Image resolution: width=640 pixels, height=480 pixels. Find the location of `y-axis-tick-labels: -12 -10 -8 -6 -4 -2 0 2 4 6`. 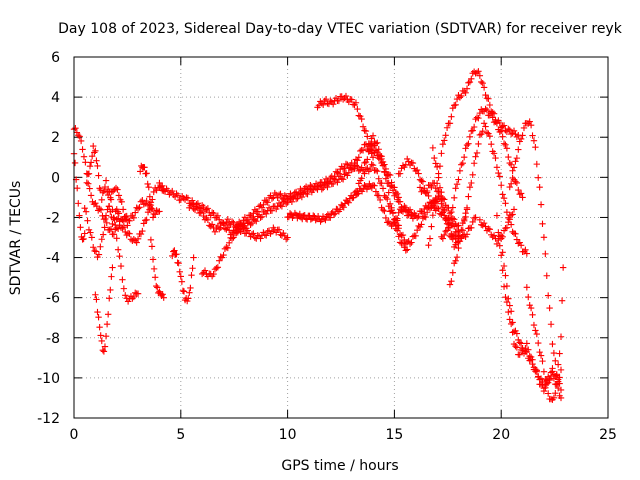

y-axis-tick-labels: -12 -10 -8 -6 -4 -2 0 2 4 6 is located at coordinates (48, 238).